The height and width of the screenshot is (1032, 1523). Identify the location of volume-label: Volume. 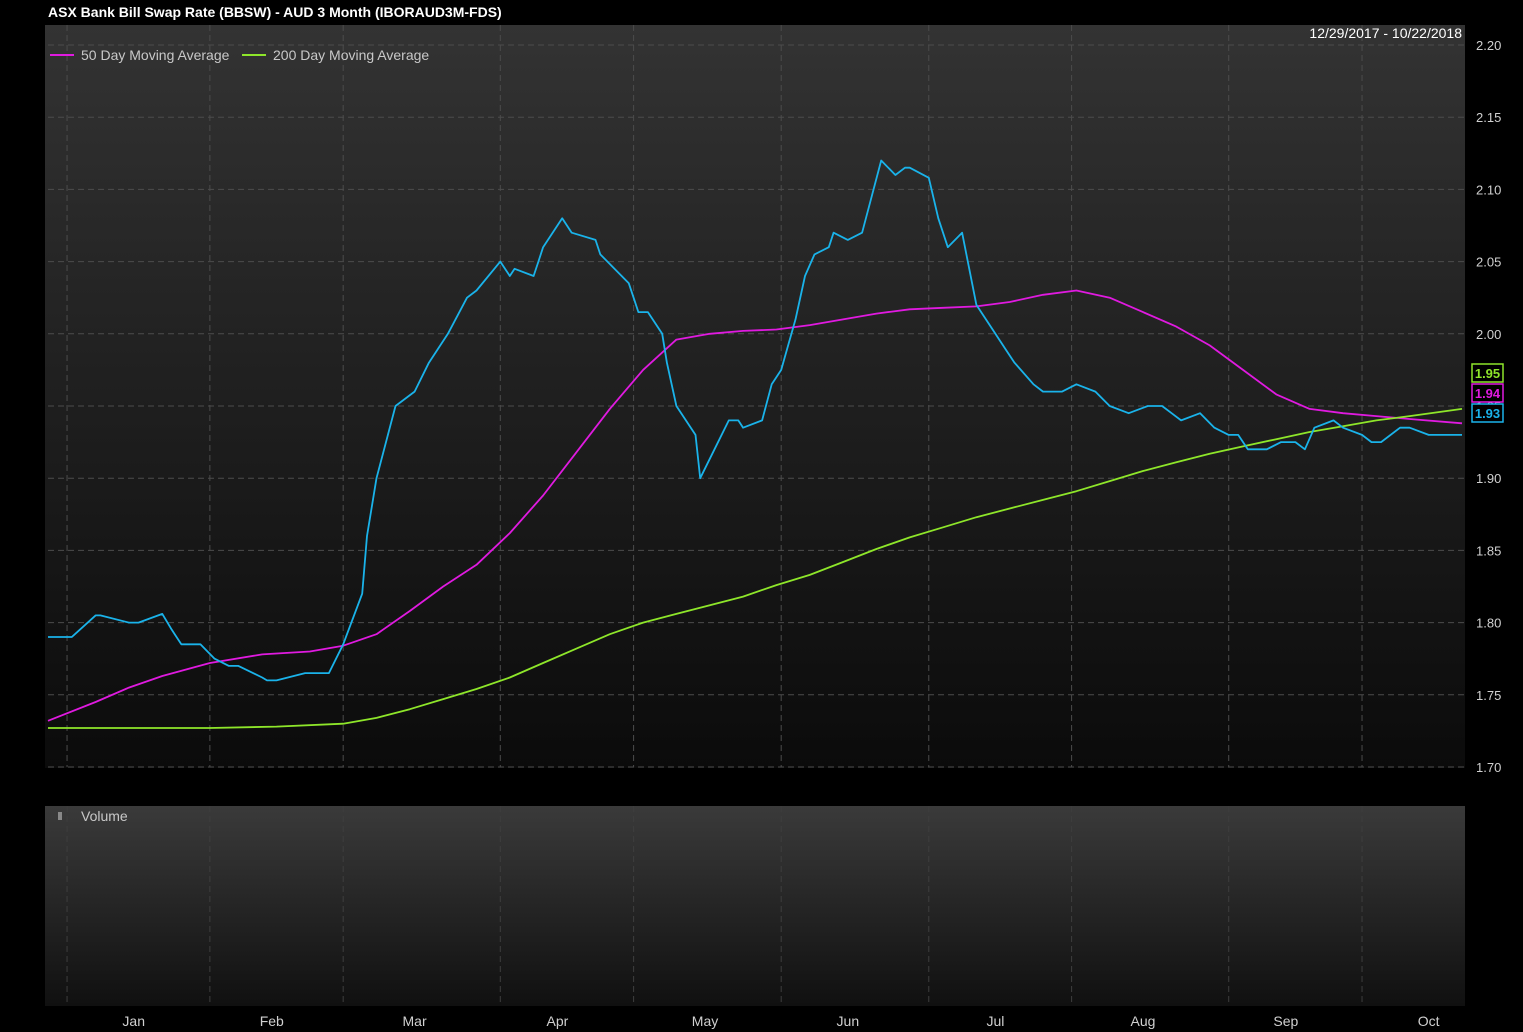
(104, 816).